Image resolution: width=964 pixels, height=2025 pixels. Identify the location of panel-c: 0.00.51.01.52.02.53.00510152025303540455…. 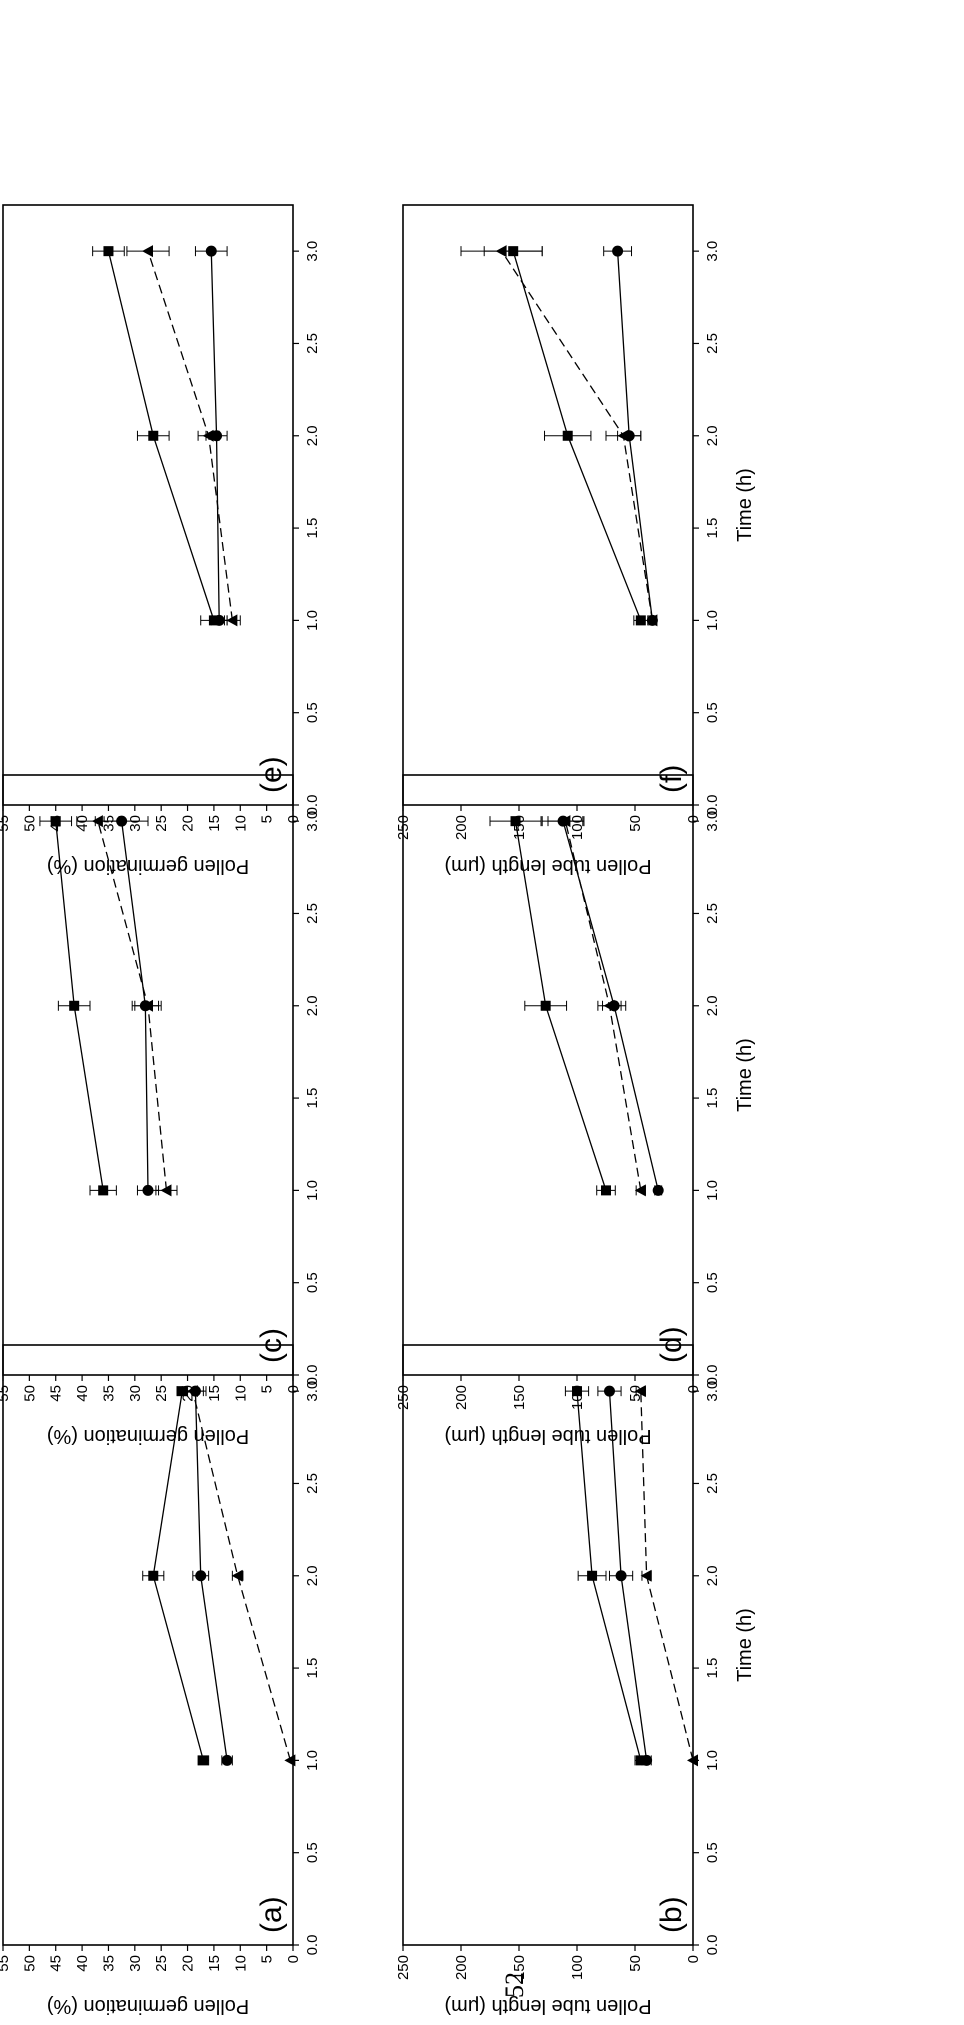
(160, 1110).